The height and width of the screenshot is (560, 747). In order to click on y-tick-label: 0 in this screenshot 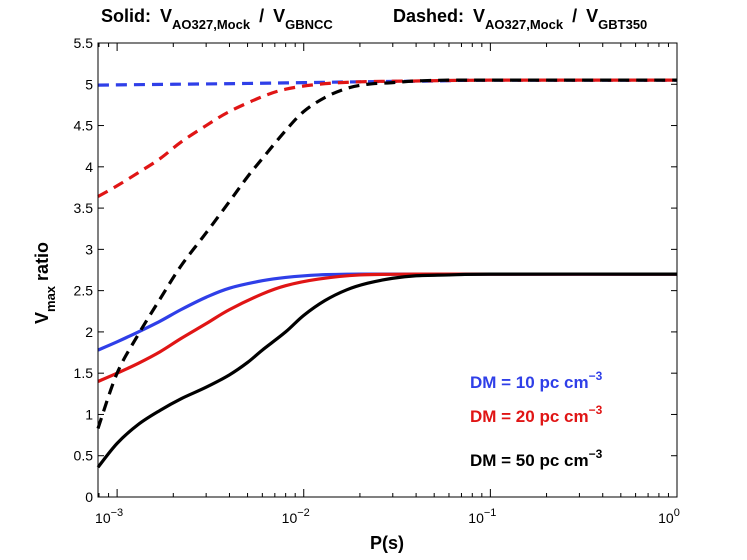, I will do `click(89, 497)`.